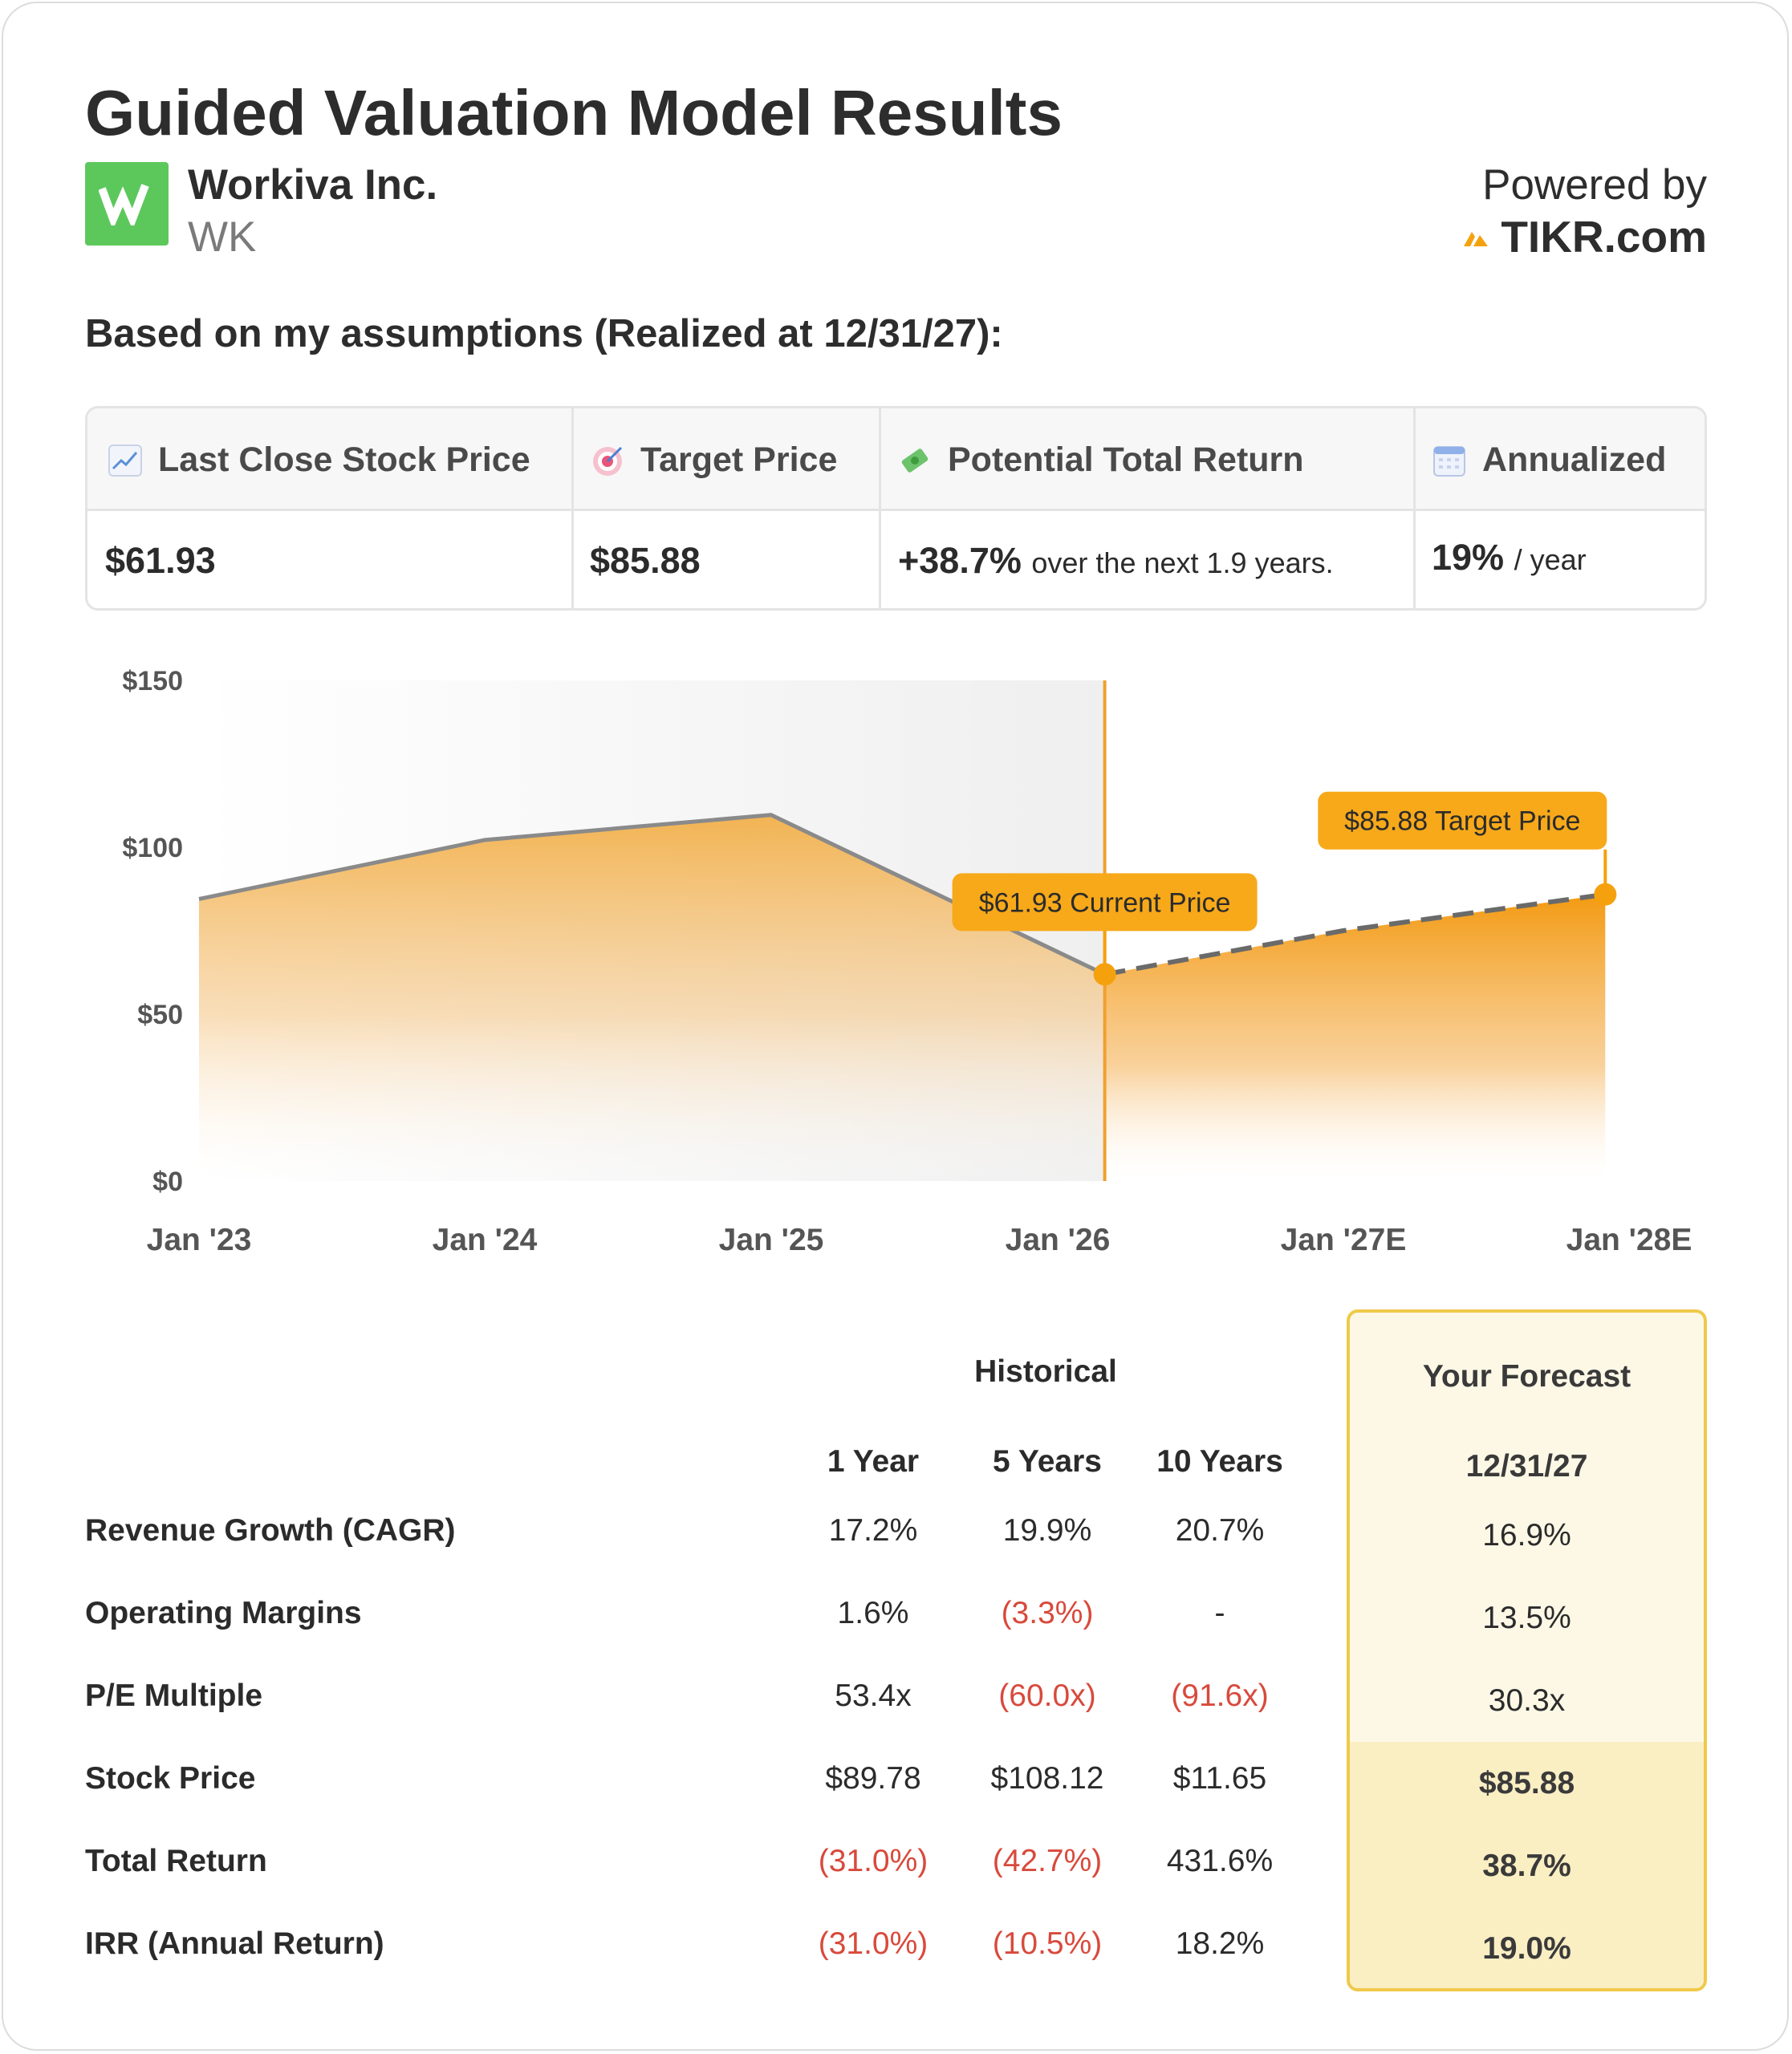 This screenshot has width=1792, height=2054. What do you see at coordinates (645, 560) in the screenshot?
I see `target-price-value: $85.88` at bounding box center [645, 560].